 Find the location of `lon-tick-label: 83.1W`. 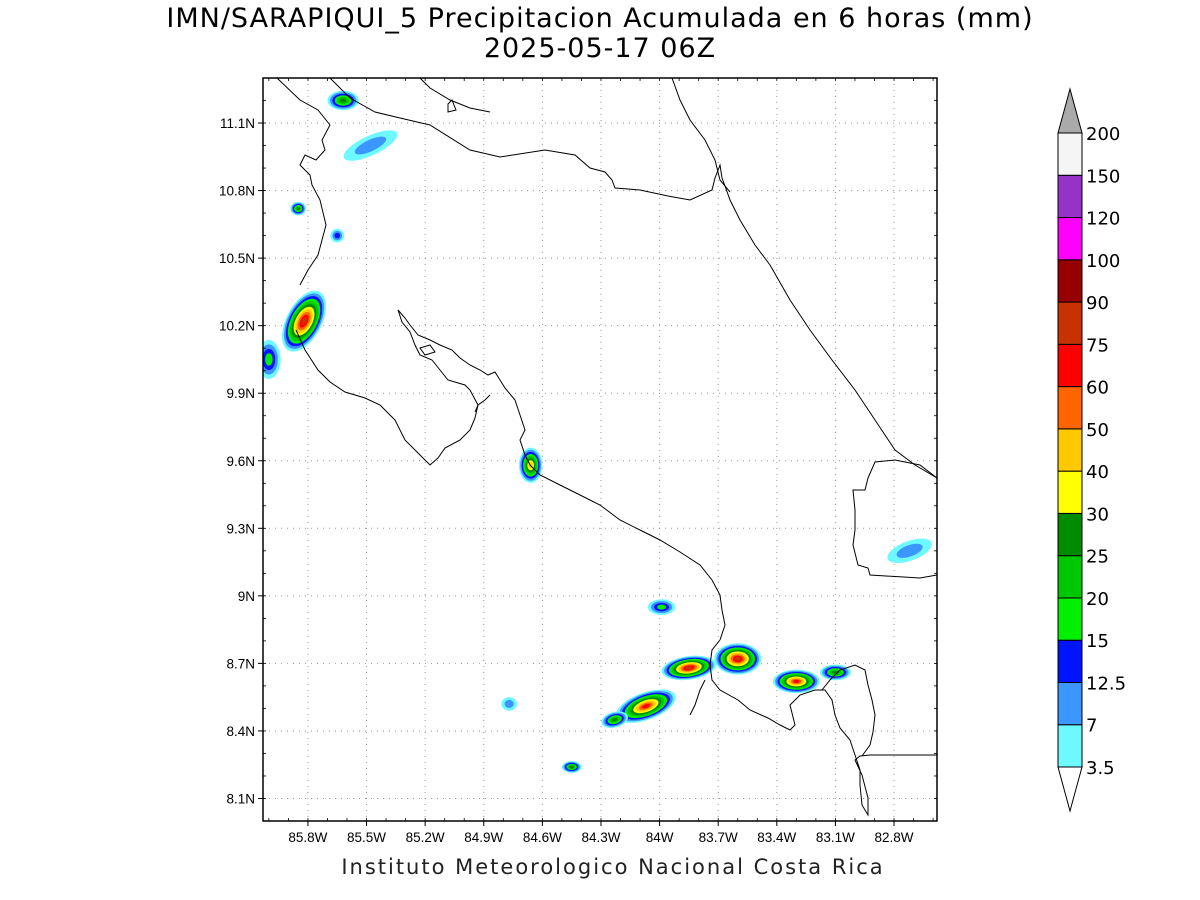

lon-tick-label: 83.1W is located at coordinates (835, 837).